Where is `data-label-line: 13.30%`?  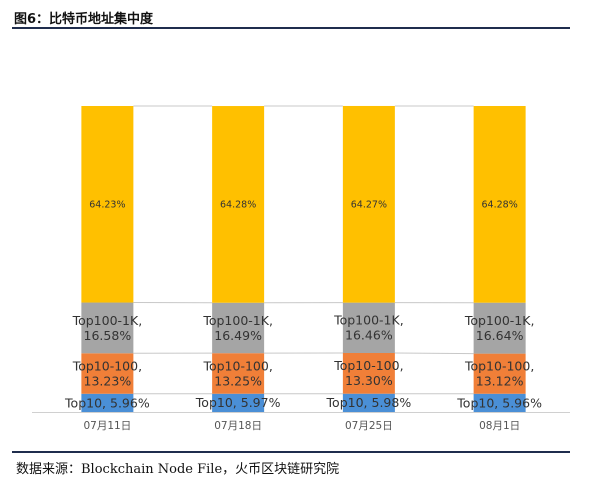 data-label-line: 13.30% is located at coordinates (369, 380).